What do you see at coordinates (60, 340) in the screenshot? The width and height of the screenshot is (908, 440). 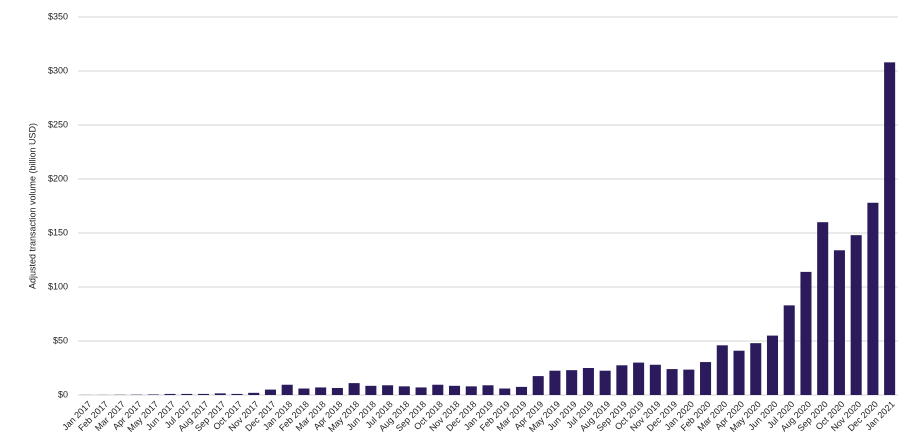 I see `y-tick-label: $50` at bounding box center [60, 340].